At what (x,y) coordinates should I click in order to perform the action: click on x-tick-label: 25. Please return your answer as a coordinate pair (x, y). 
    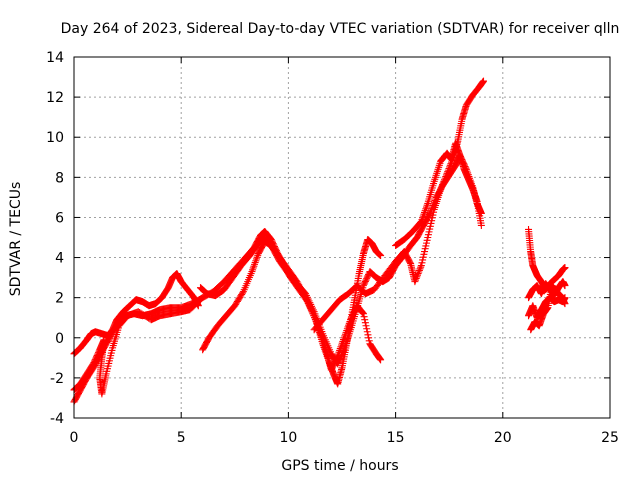
    Looking at the image, I should click on (610, 438).